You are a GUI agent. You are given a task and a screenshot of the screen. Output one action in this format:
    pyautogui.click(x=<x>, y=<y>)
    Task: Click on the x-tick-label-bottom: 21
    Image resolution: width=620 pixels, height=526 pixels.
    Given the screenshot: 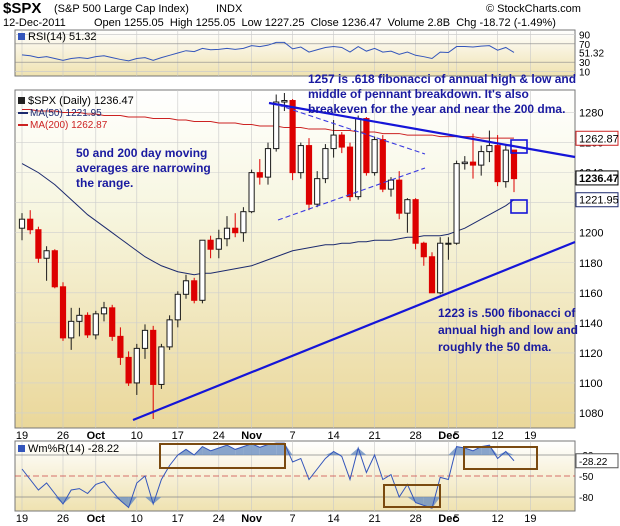 What is the action you would take?
    pyautogui.click(x=374, y=519)
    